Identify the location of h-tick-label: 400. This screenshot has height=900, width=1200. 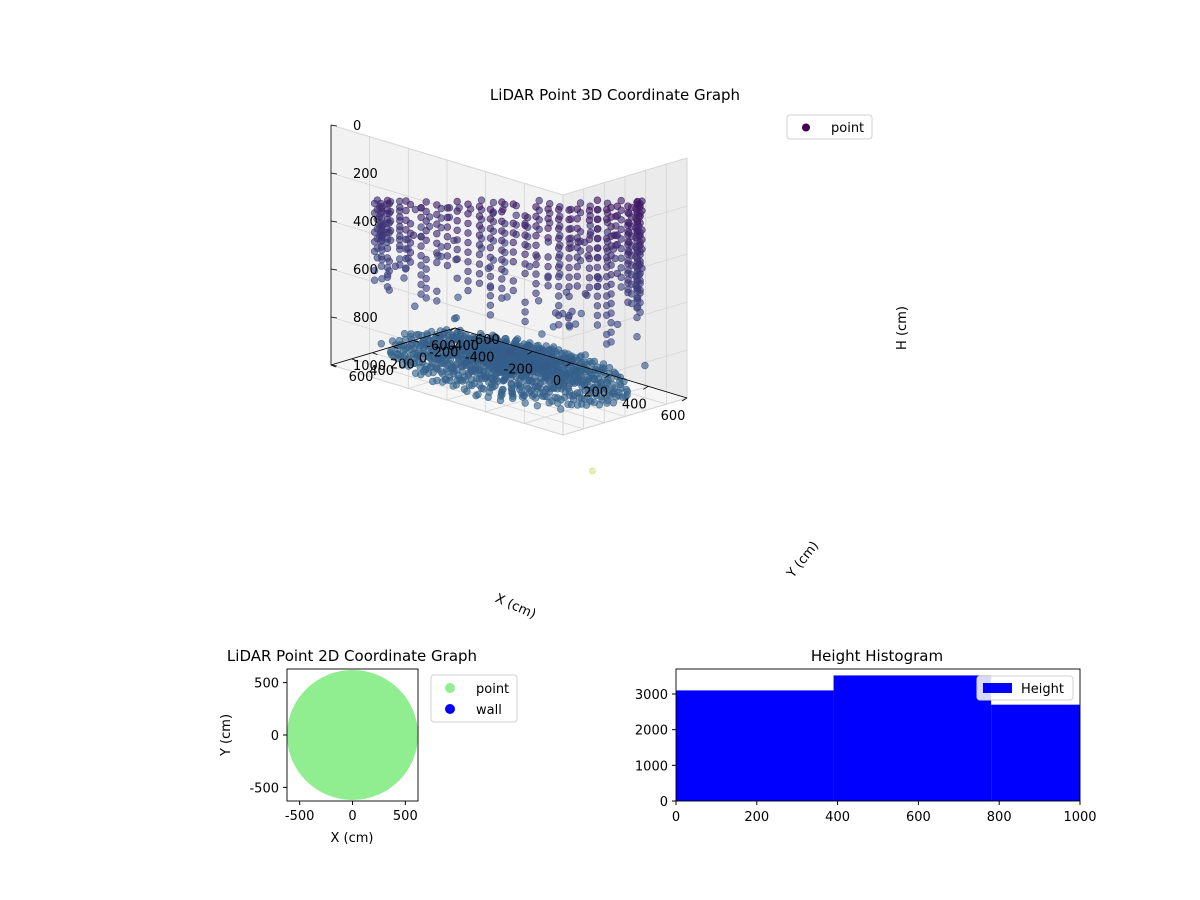
(365, 222).